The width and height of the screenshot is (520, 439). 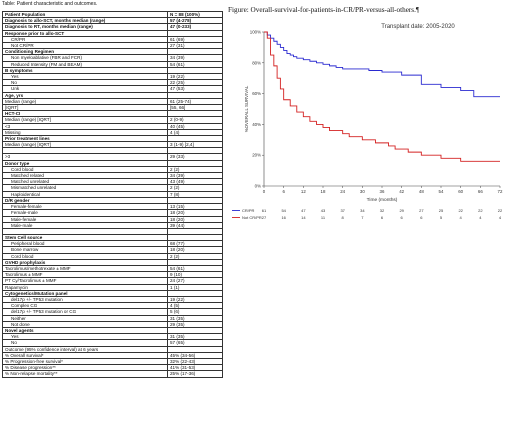 I want to click on x-tick-label: 48, so click(x=421, y=191).